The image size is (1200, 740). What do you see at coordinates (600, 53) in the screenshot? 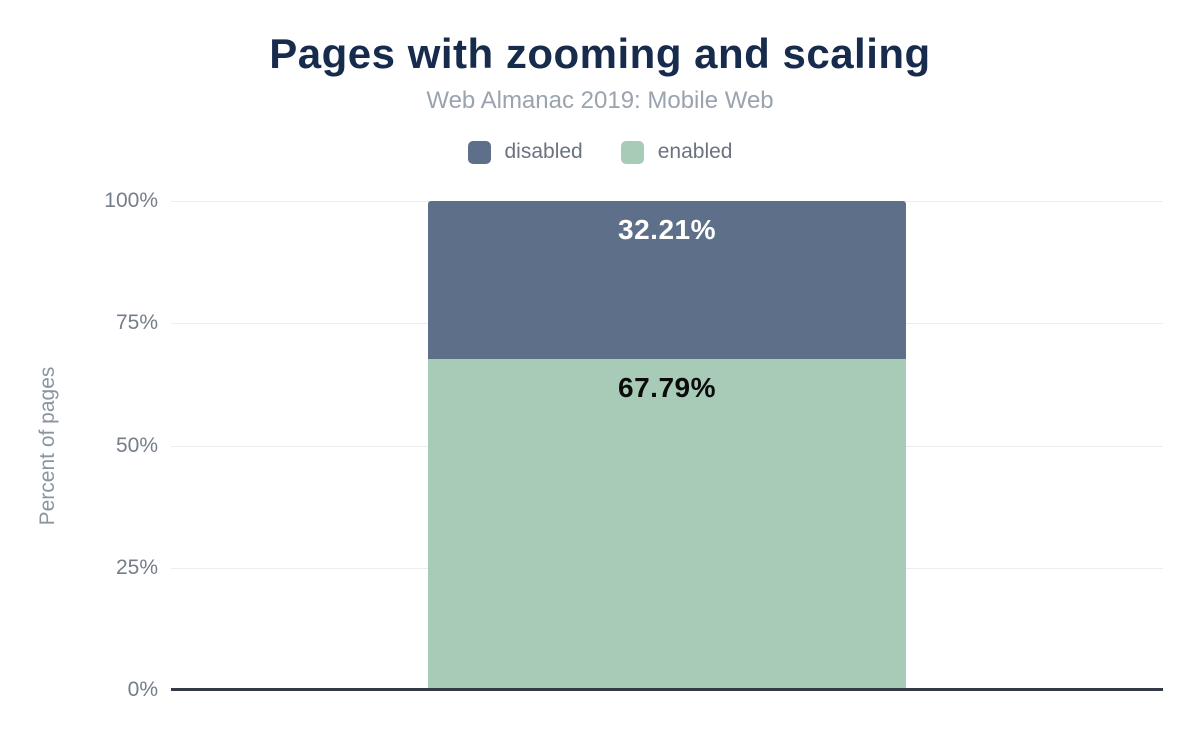
I see `chart-title: Pages with zooming and scaling` at bounding box center [600, 53].